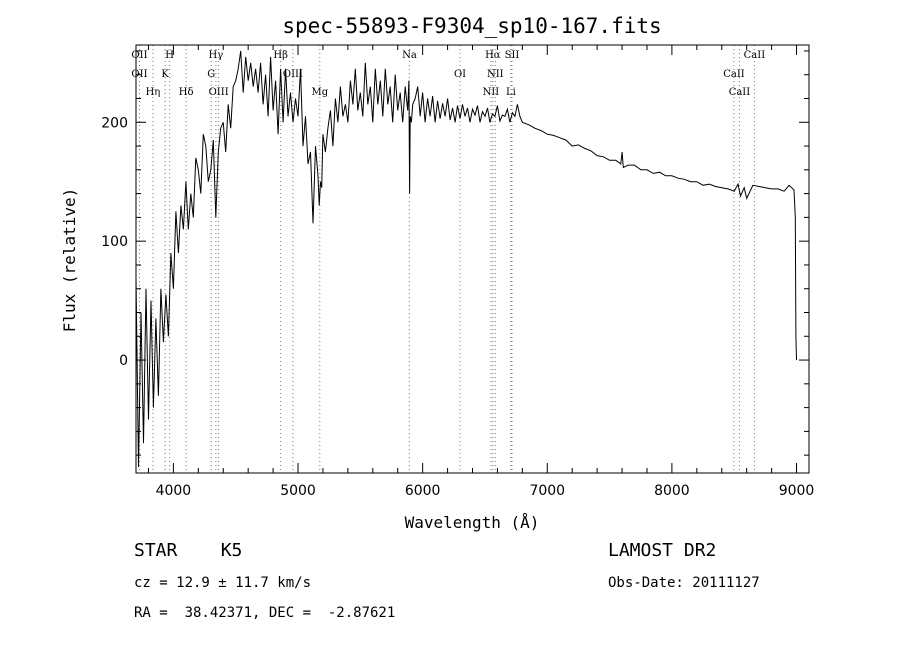 The width and height of the screenshot is (900, 650). What do you see at coordinates (511, 92) in the screenshot?
I see `spectral-line-label: Li` at bounding box center [511, 92].